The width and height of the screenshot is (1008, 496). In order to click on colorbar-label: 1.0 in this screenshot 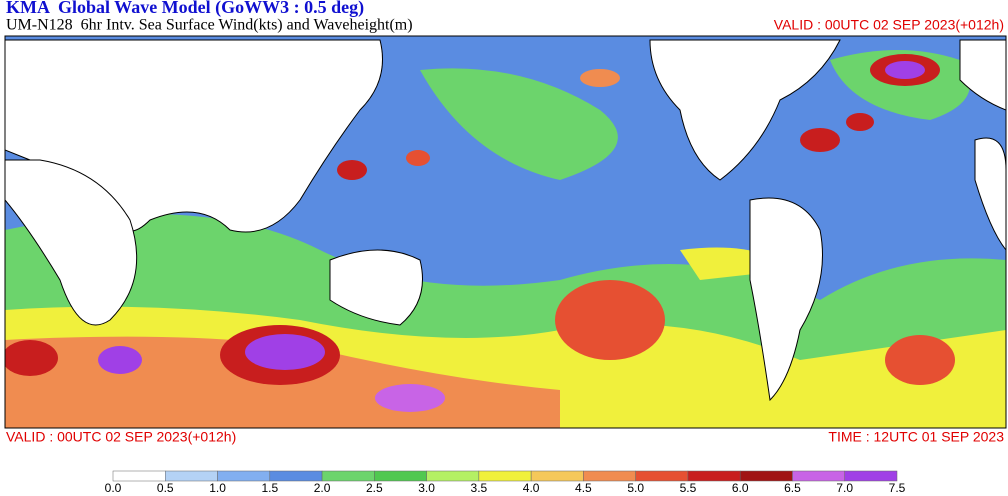, I will do `click(217, 488)`.